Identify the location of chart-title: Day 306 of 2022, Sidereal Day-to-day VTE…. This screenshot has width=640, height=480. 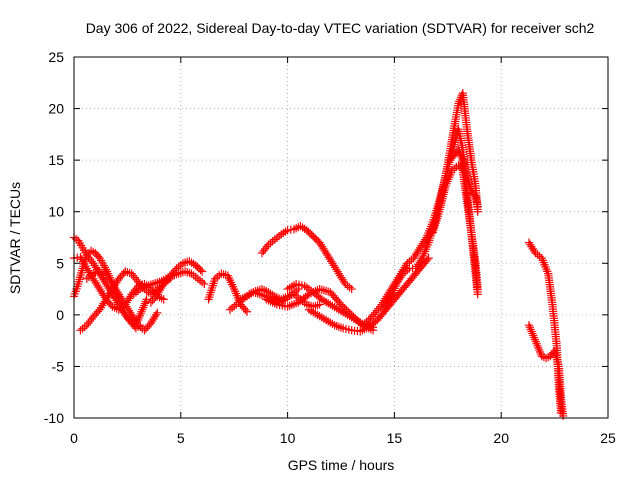
(340, 28).